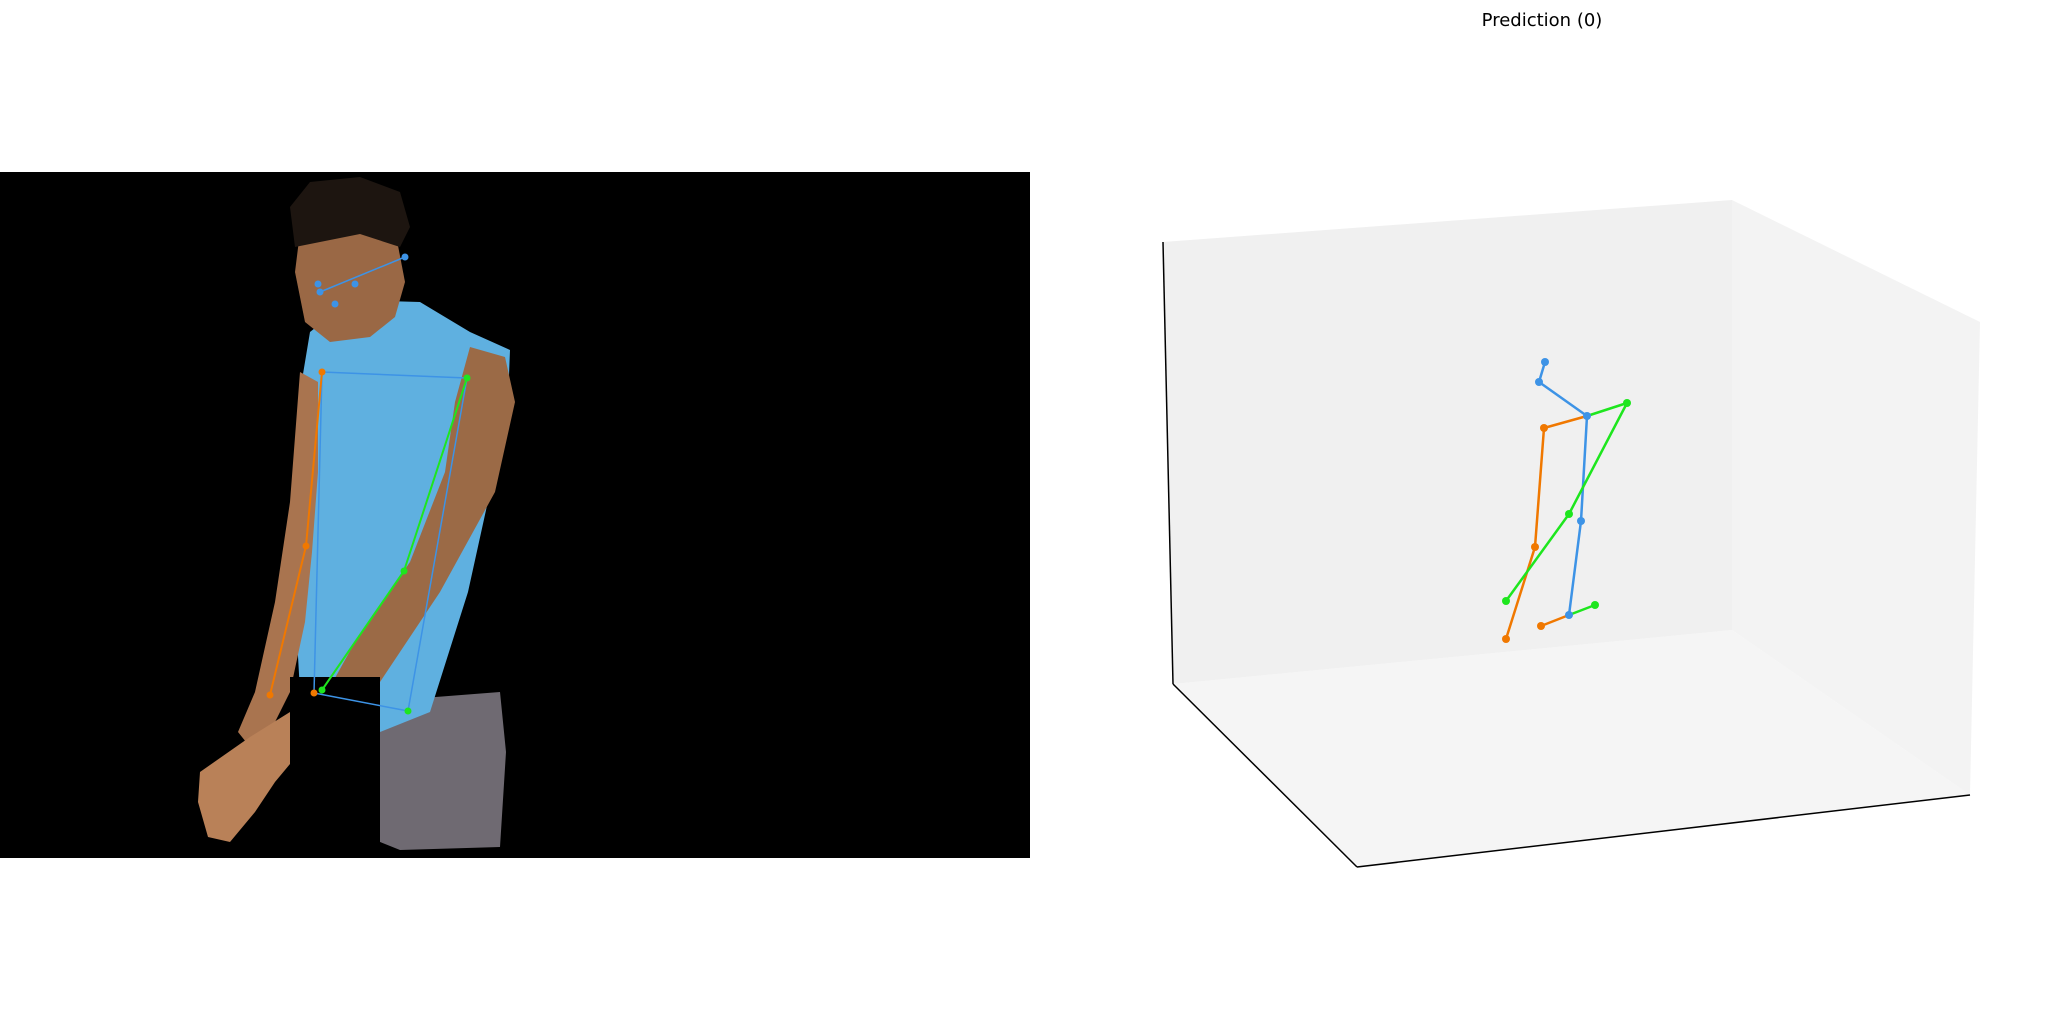  What do you see at coordinates (1663, 831) in the screenshot?
I see `x-axis-line` at bounding box center [1663, 831].